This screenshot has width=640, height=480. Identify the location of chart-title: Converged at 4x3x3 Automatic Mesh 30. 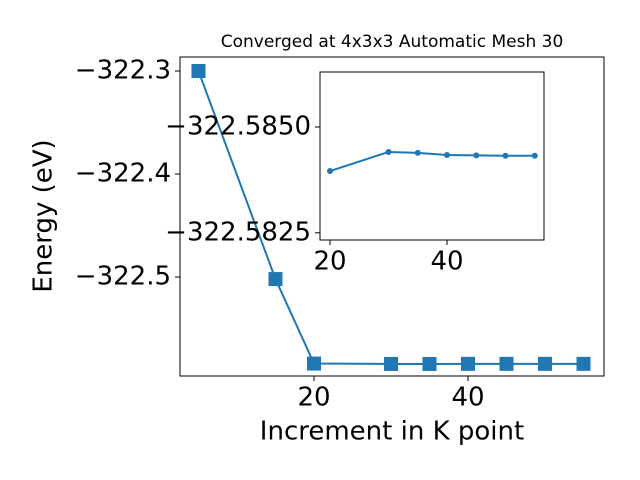
(392, 42).